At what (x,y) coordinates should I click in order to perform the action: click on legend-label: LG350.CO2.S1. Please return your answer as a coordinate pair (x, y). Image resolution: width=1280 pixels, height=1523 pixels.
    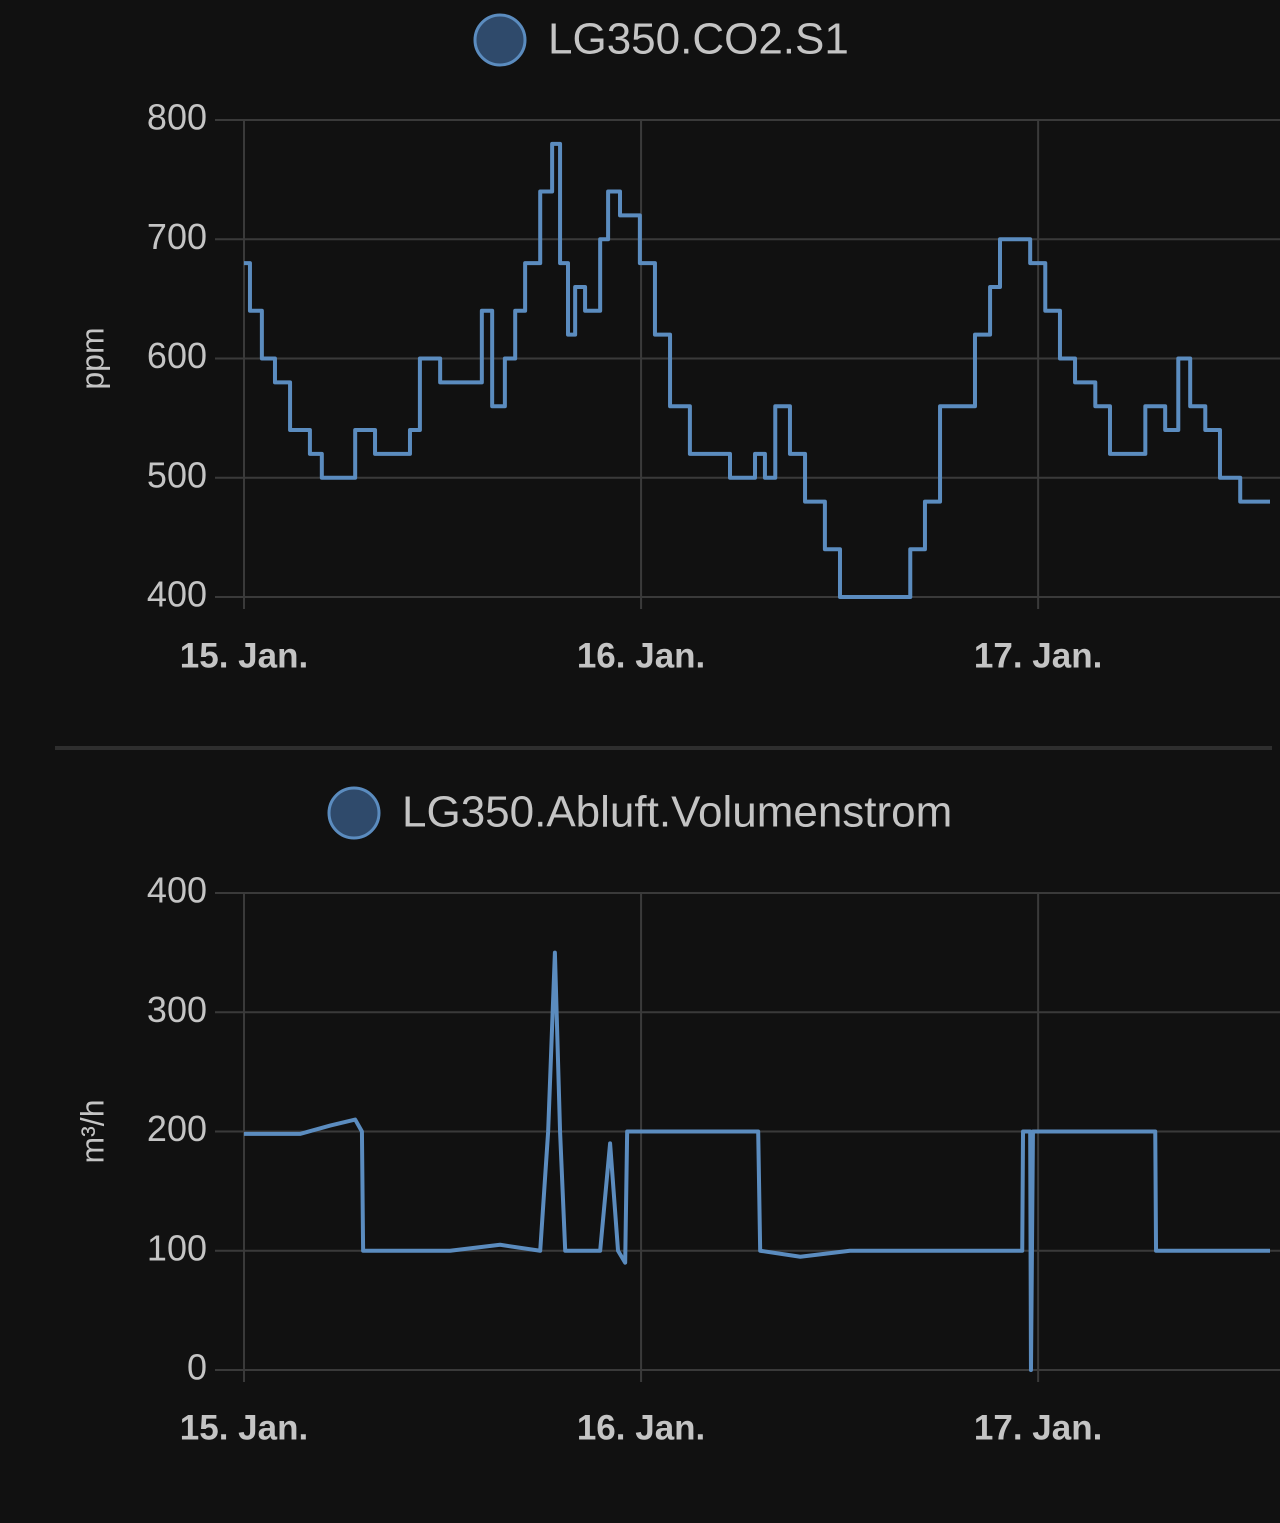
    Looking at the image, I should click on (698, 39).